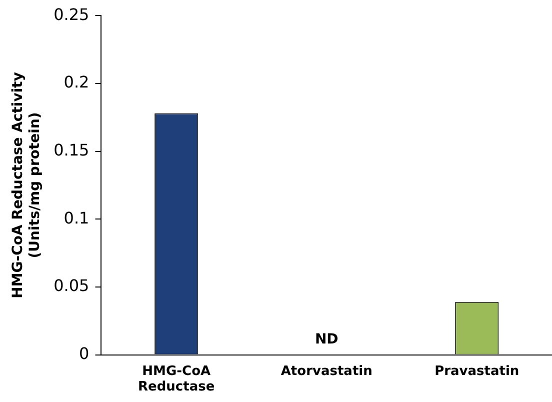  What do you see at coordinates (326, 339) in the screenshot?
I see `text: ND` at bounding box center [326, 339].